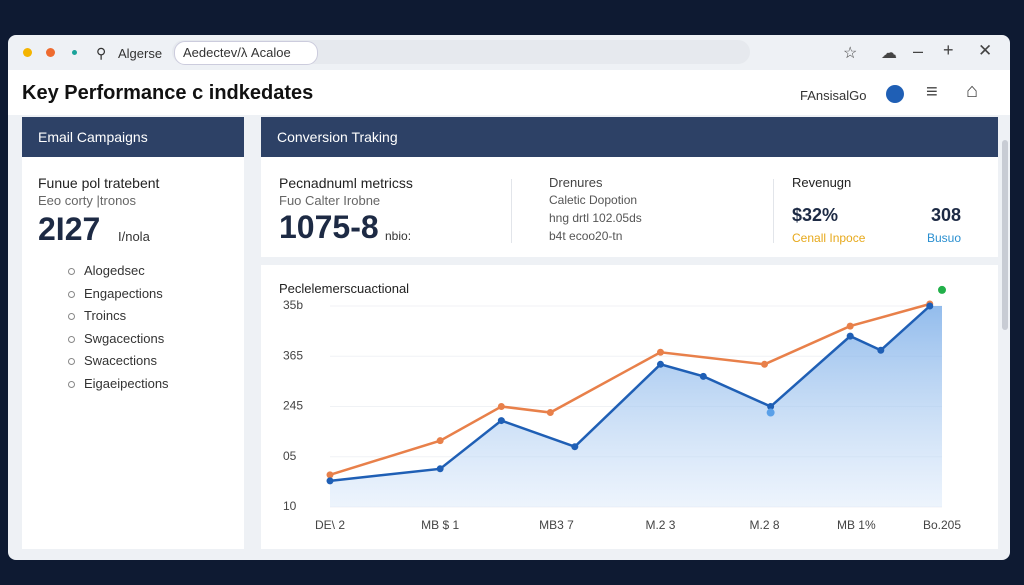  What do you see at coordinates (556, 525) in the screenshot?
I see `x-tick-label: MB3 7` at bounding box center [556, 525].